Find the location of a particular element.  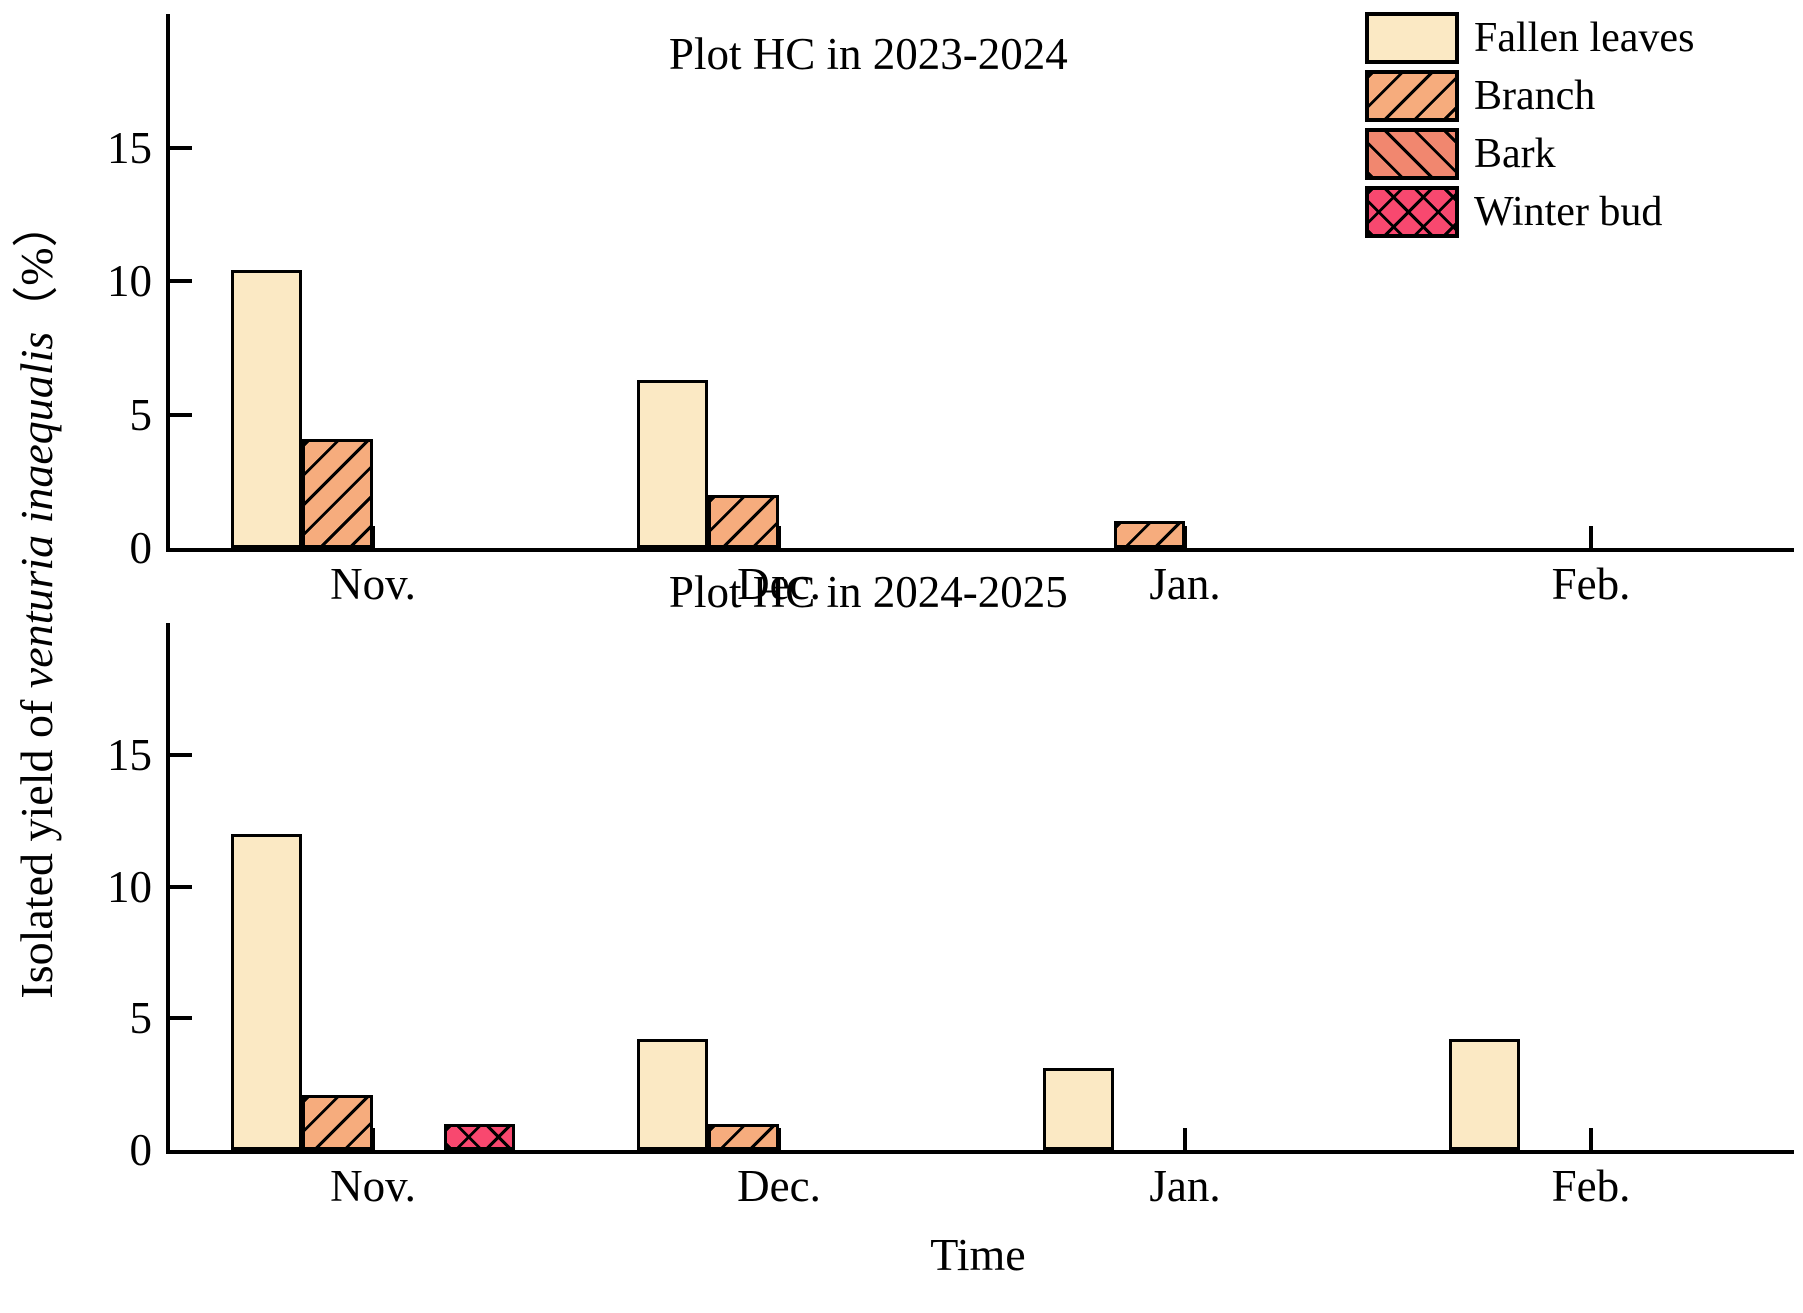

legend-label: Bark is located at coordinates (1515, 154).